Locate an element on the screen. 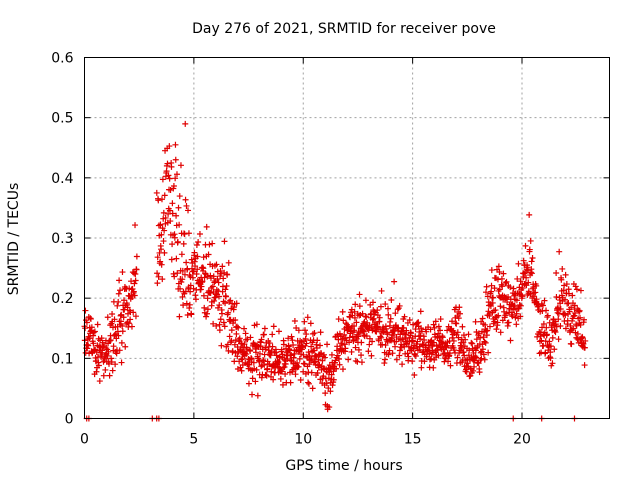 Image resolution: width=640 pixels, height=480 pixels. x-tick-label: 15 is located at coordinates (413, 440).